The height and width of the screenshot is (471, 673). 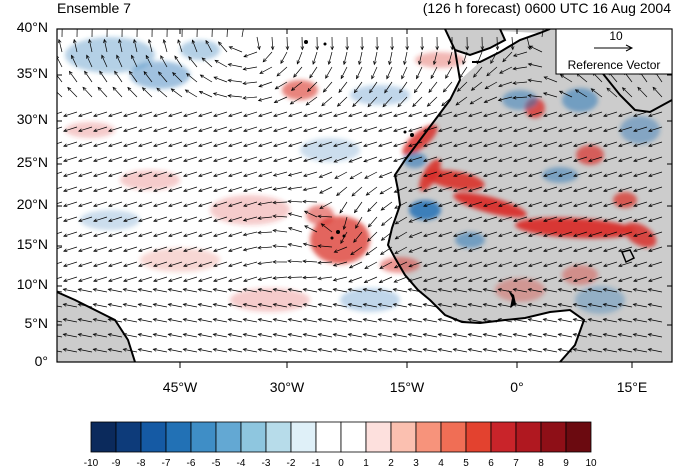 What do you see at coordinates (512, 299) in the screenshot?
I see `lake-volta` at bounding box center [512, 299].